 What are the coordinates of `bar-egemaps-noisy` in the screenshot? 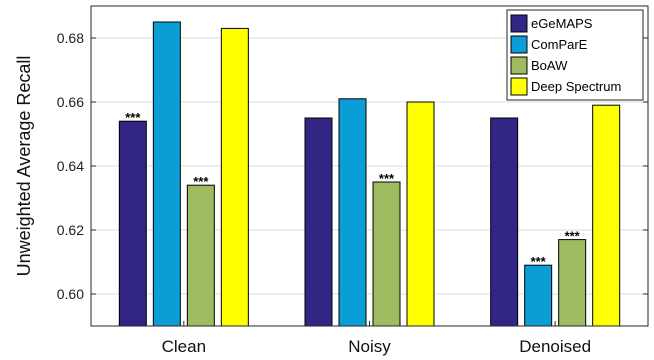 It's located at (318, 222).